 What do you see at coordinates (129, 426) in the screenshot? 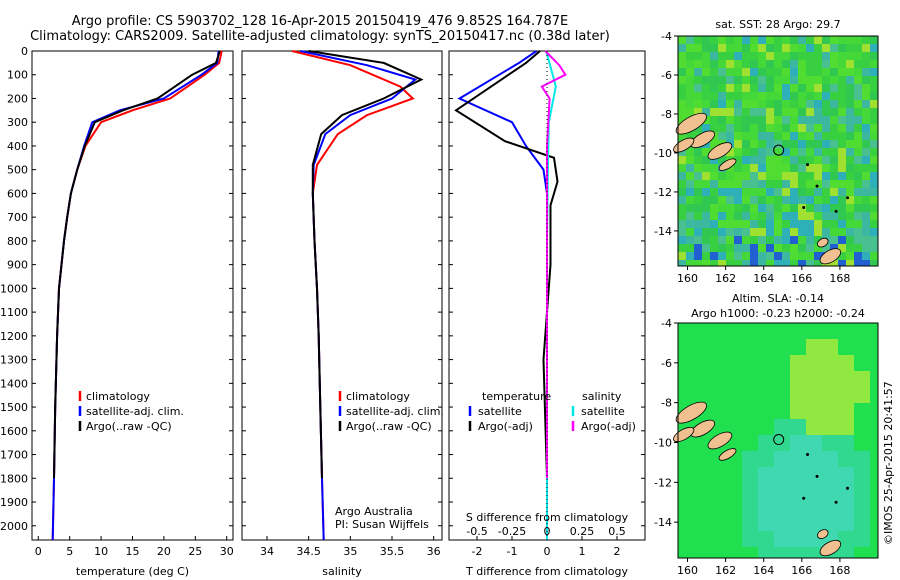
I see `legend-label: Argo(..raw -QC)` at bounding box center [129, 426].